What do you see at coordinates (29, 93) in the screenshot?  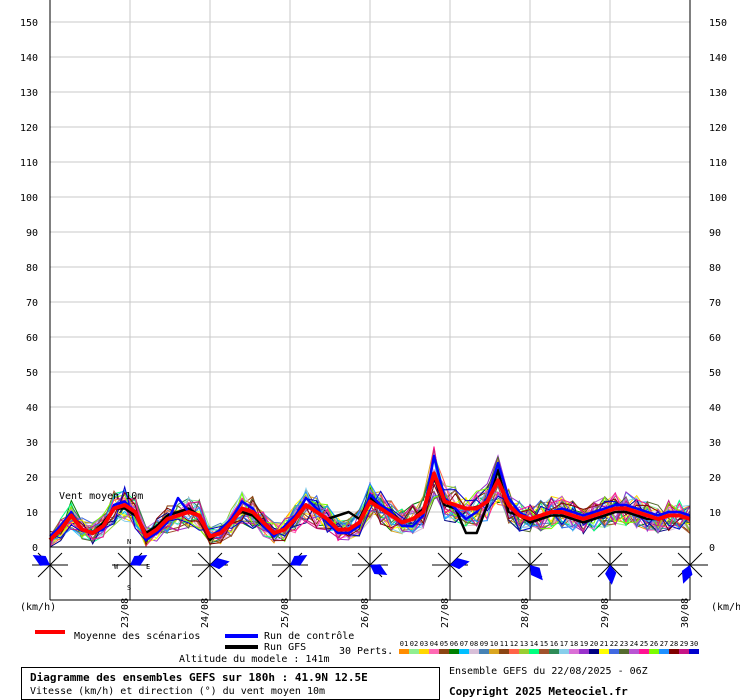 I see `y-tick-left: 130` at bounding box center [29, 93].